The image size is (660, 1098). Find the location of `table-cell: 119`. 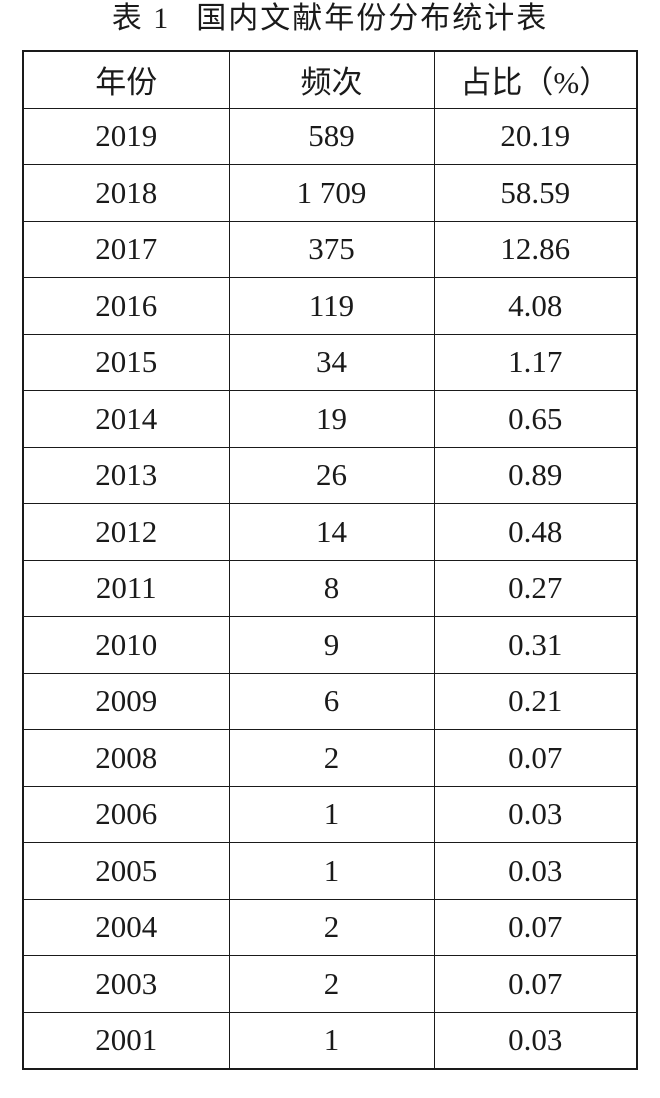

table-cell: 119 is located at coordinates (331, 306).